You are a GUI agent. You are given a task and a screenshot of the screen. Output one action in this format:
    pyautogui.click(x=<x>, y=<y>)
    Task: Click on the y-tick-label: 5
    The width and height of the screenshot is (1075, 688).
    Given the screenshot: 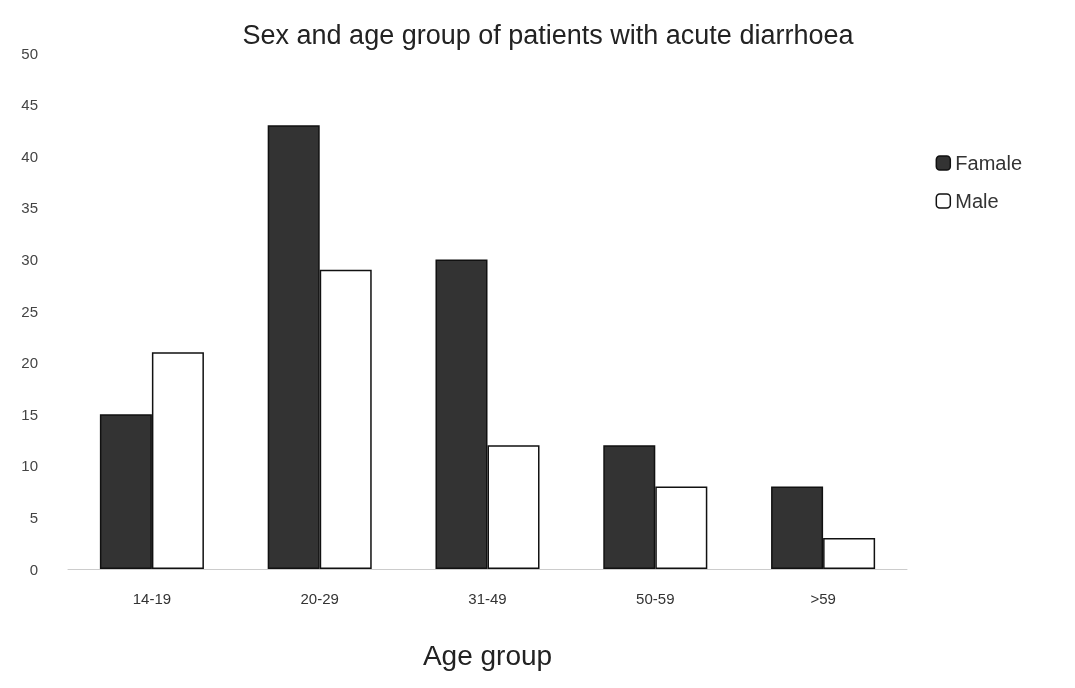 What is the action you would take?
    pyautogui.click(x=33, y=517)
    